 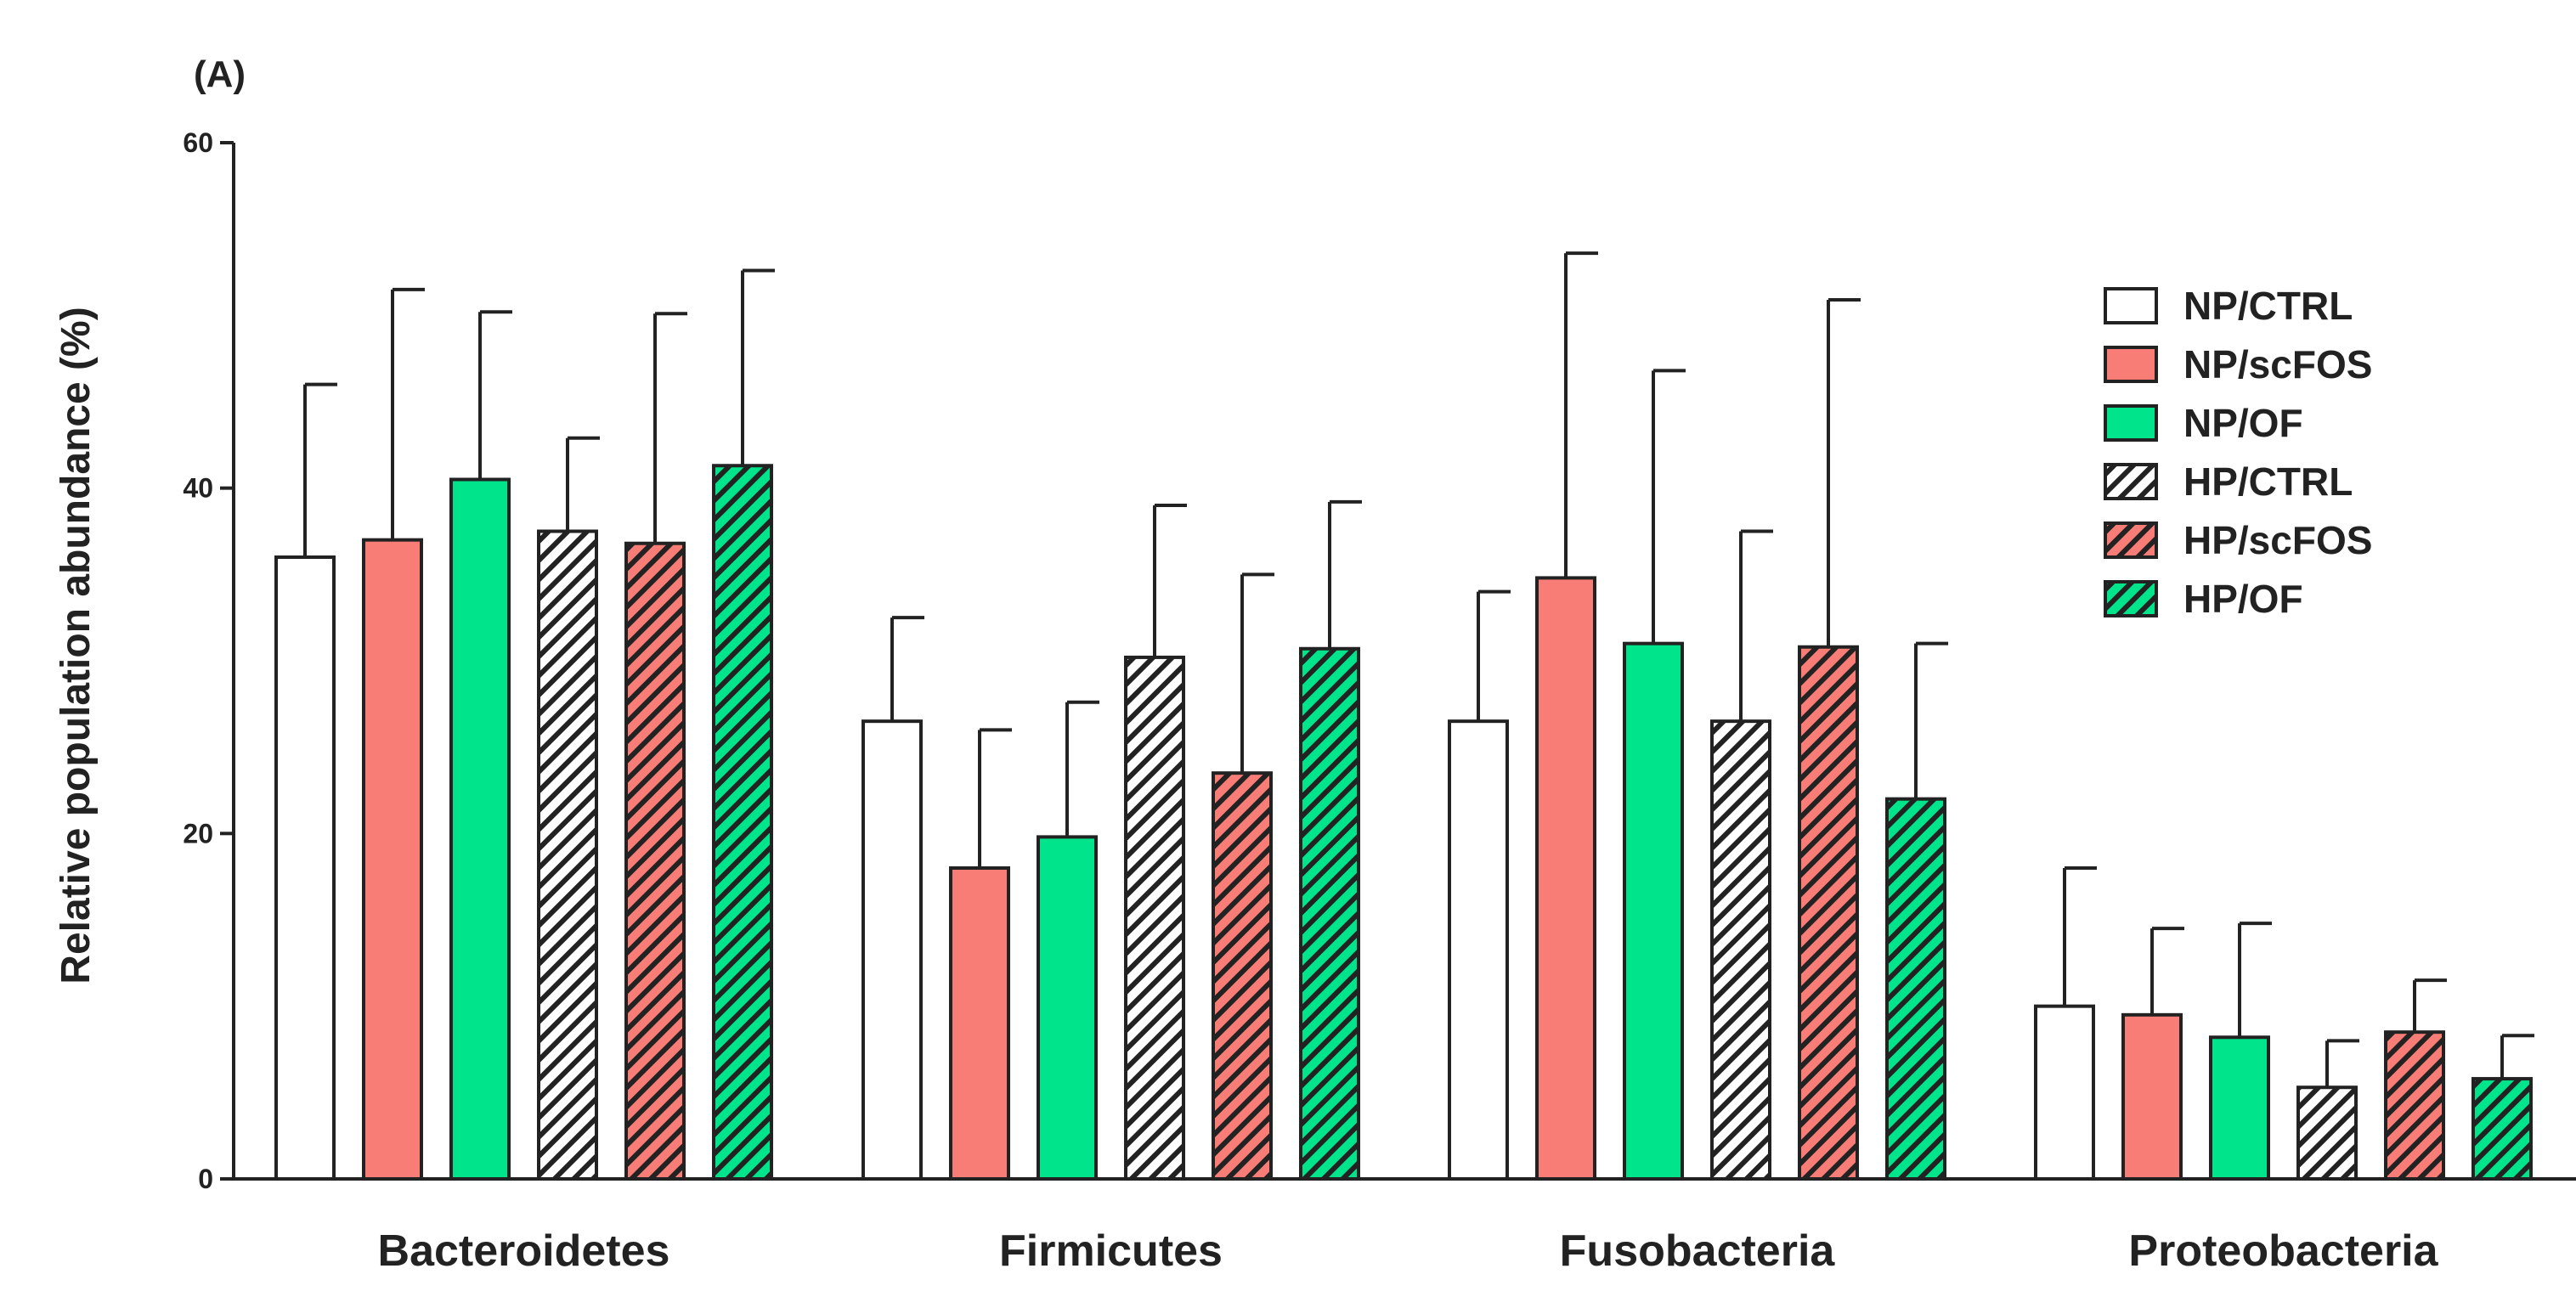 What do you see at coordinates (2238, 452) in the screenshot?
I see `legend: NP/CTRL NP/scFOS NP/OF HP/CTRL HP/scFOS HP/OF` at bounding box center [2238, 452].